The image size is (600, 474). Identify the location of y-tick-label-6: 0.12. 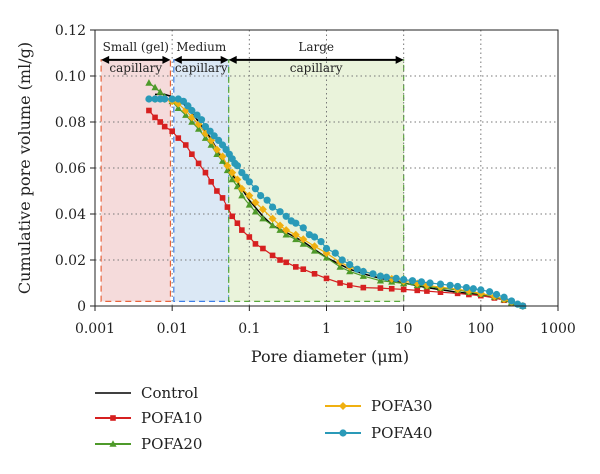
(70, 31).